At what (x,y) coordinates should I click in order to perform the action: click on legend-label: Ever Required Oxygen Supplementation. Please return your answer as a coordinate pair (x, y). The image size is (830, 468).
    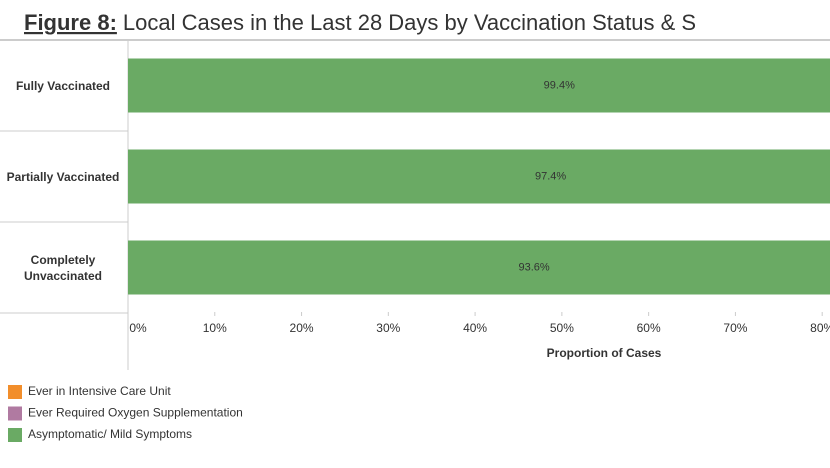
    Looking at the image, I should click on (135, 413).